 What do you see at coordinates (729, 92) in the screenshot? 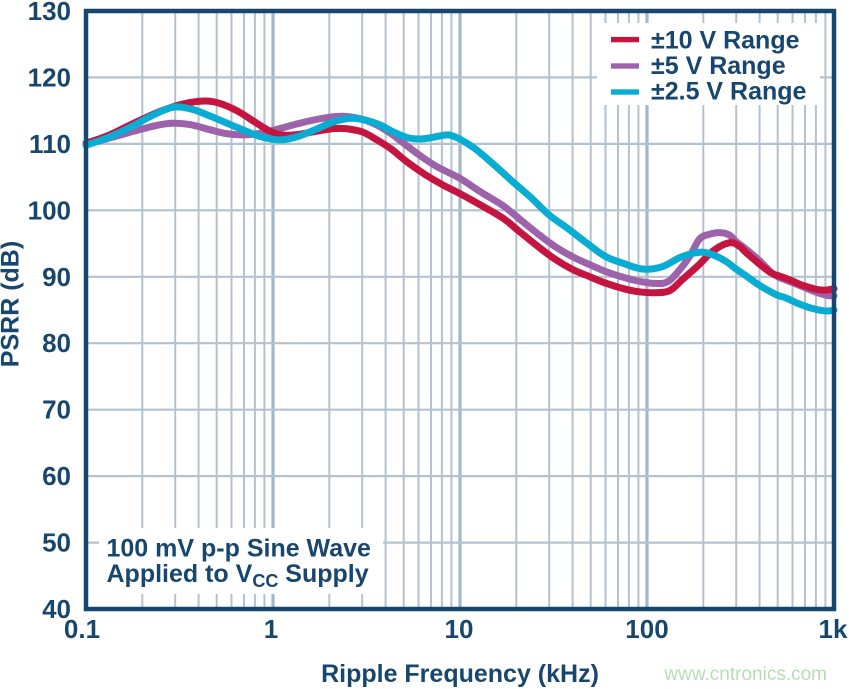
I see `svg-text: ±2.5 V Range` at bounding box center [729, 92].